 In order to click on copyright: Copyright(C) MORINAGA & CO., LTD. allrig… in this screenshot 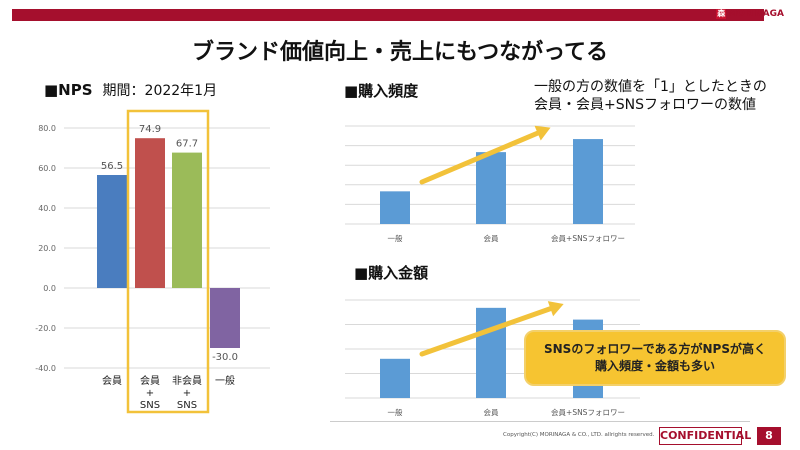, I will do `click(579, 435)`.